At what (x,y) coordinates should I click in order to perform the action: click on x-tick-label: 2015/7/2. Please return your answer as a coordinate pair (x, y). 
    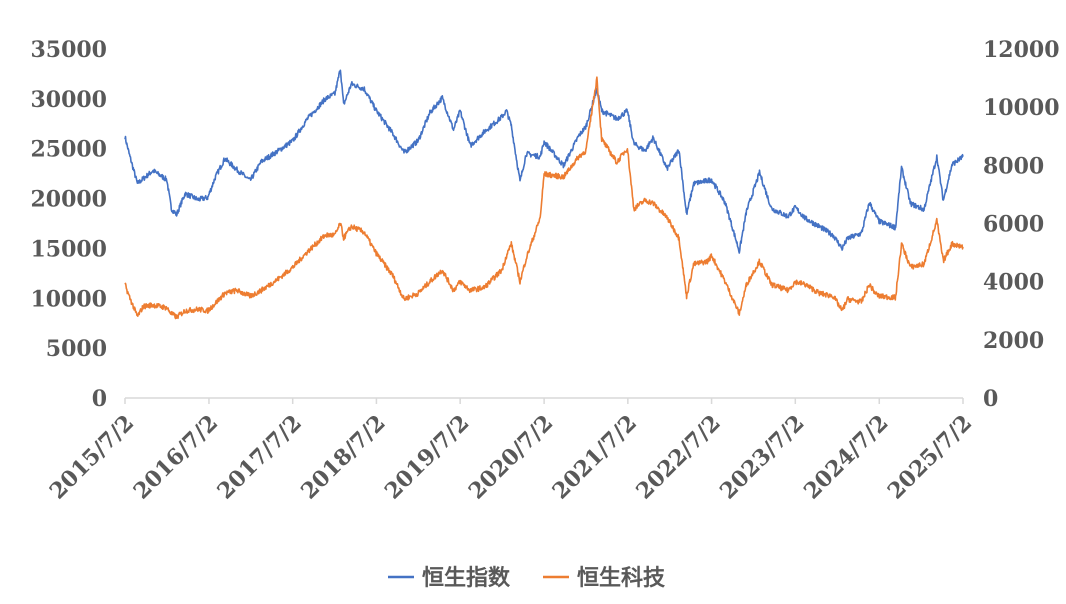
    Looking at the image, I should click on (92, 457).